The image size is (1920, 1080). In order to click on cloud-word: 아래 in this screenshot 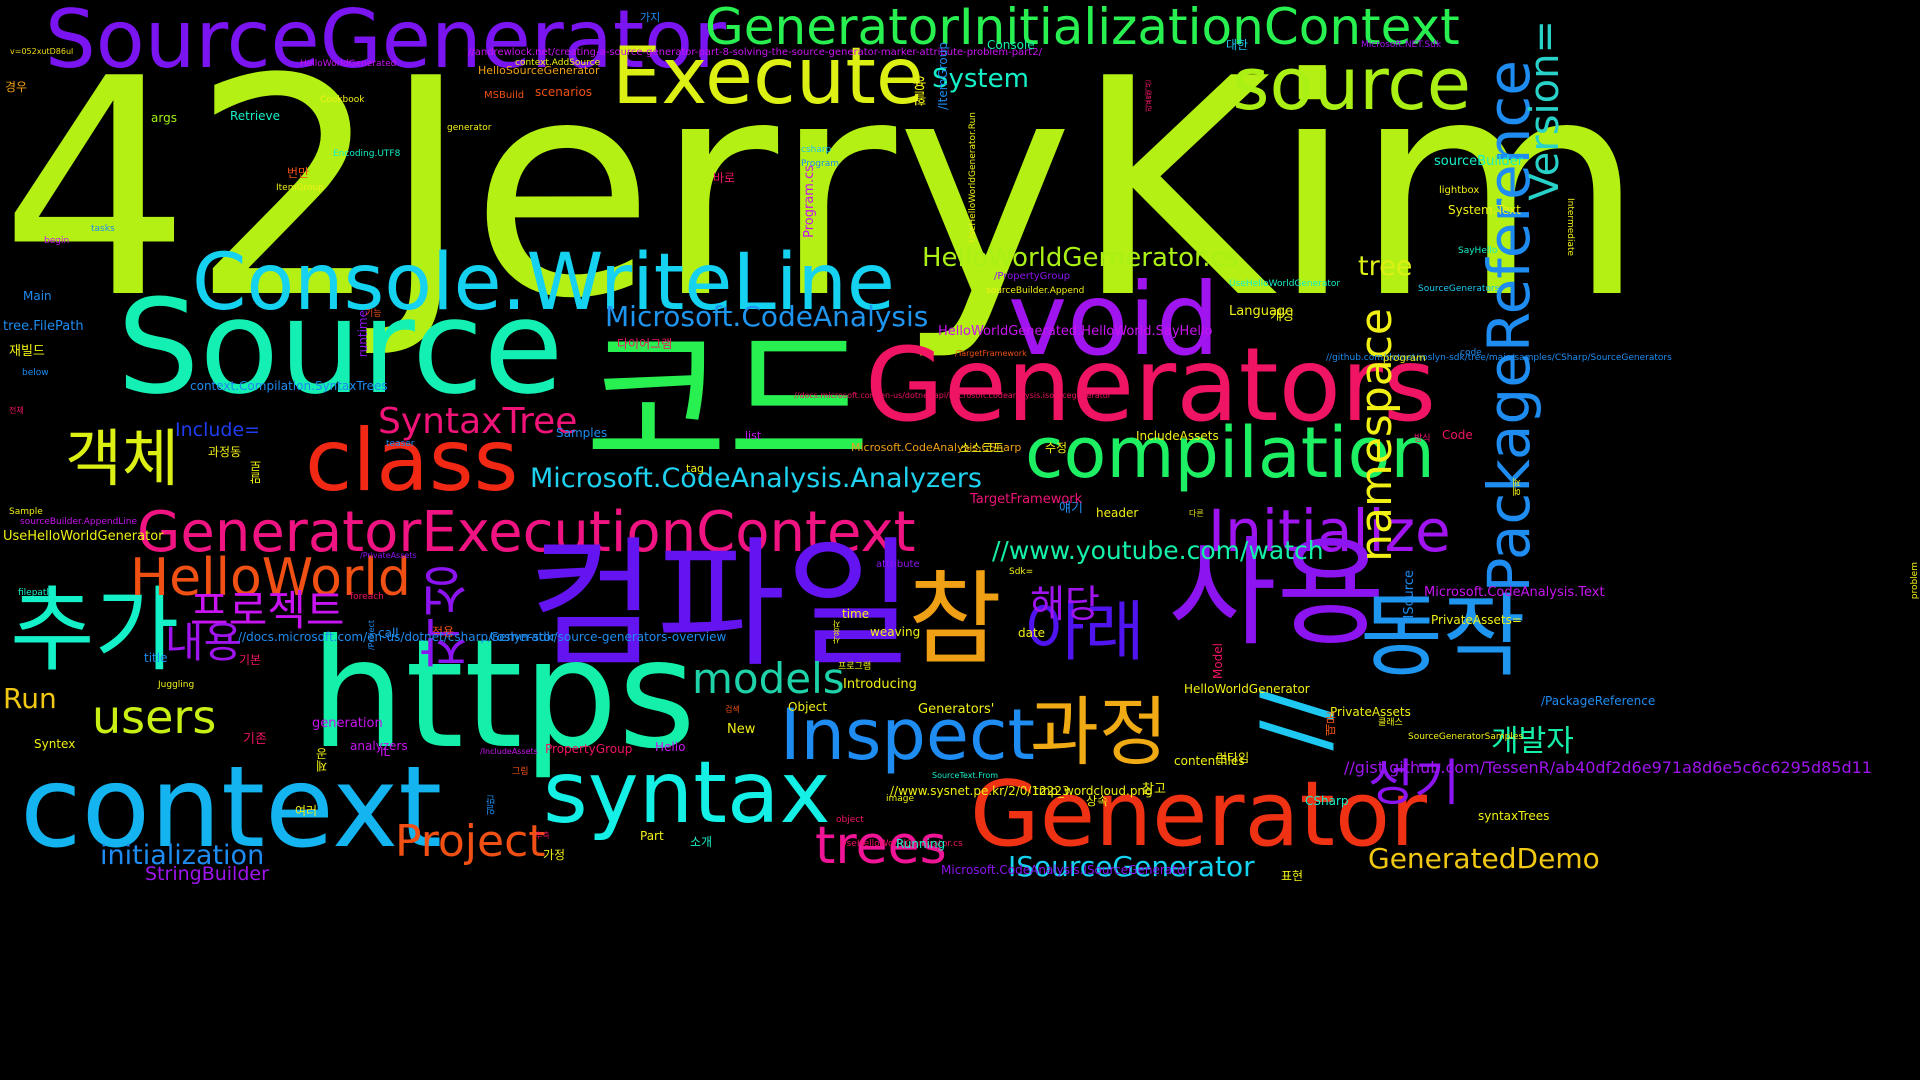, I will do `click(1085, 632)`.